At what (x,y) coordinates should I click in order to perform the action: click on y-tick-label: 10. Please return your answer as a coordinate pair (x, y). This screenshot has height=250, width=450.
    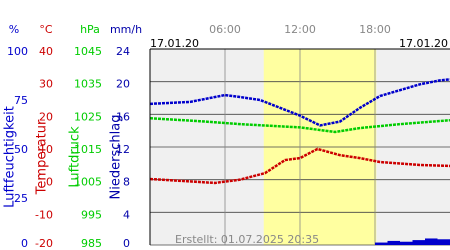
    Looking at the image, I should click on (46, 149).